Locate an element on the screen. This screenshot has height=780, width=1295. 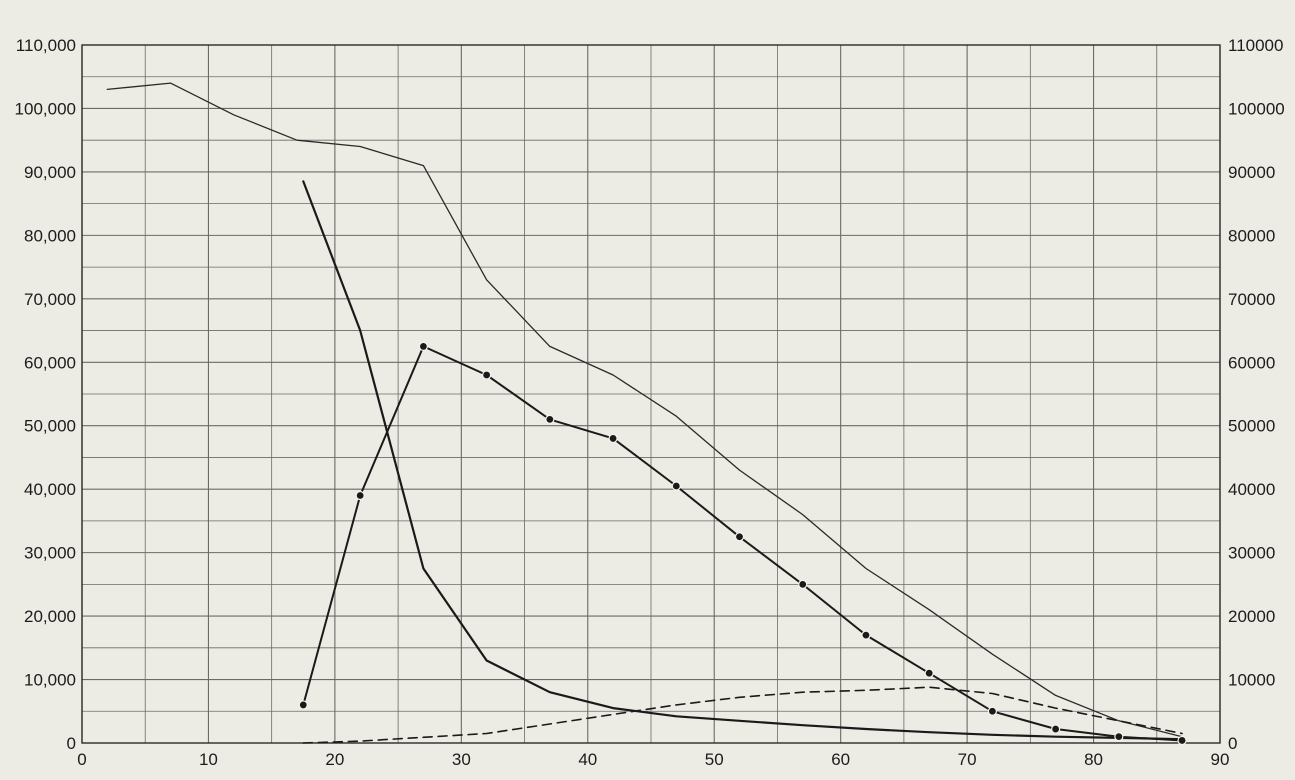
y-tick-label-right-90000: 90000 is located at coordinates (1251, 172).